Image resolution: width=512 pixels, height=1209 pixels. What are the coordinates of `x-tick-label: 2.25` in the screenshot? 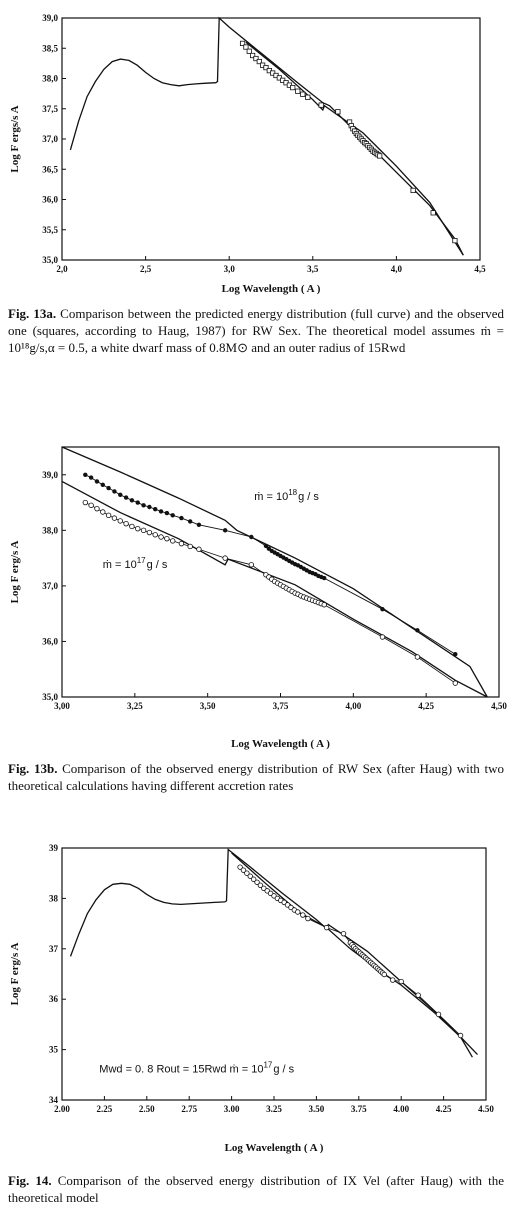 It's located at (105, 1109).